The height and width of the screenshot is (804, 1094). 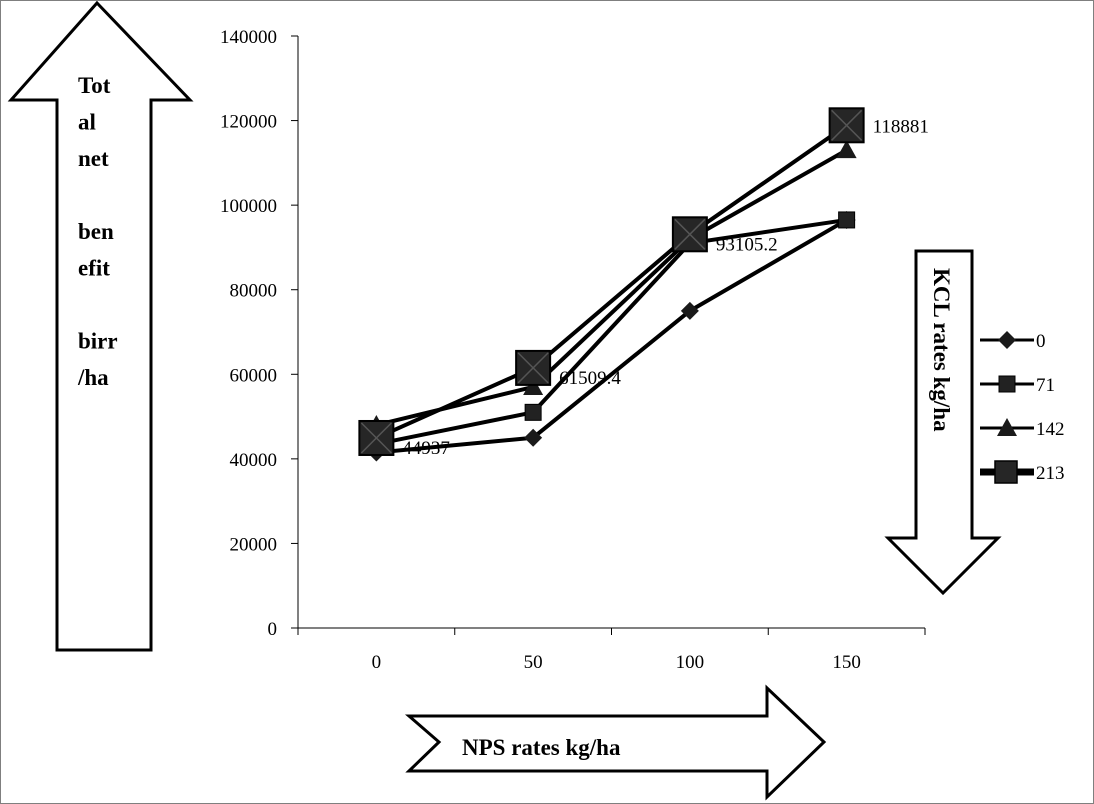 I want to click on data-label: 118881, so click(x=901, y=126).